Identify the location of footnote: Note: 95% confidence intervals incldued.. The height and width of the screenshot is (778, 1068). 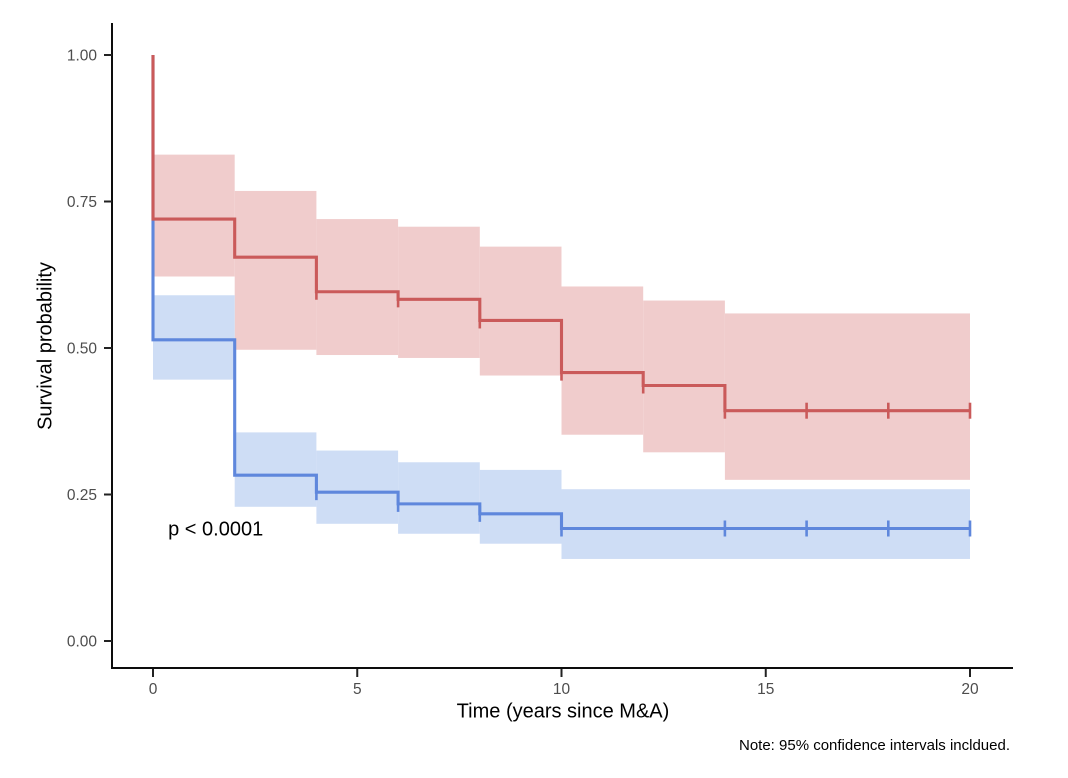
(874, 745).